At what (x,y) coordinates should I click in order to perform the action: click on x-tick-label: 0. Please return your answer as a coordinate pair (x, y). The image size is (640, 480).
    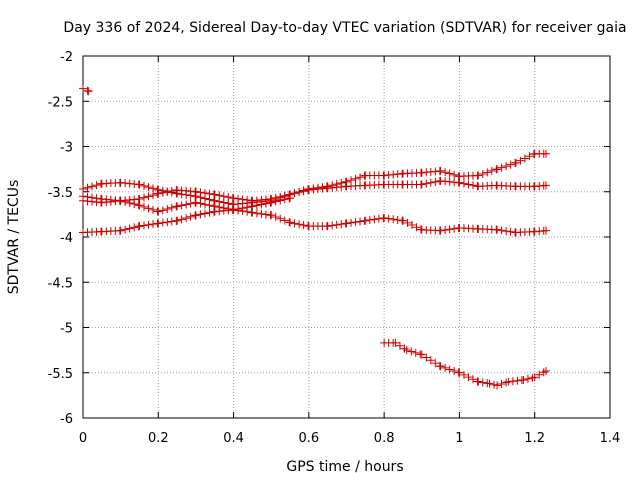
    Looking at the image, I should click on (83, 438).